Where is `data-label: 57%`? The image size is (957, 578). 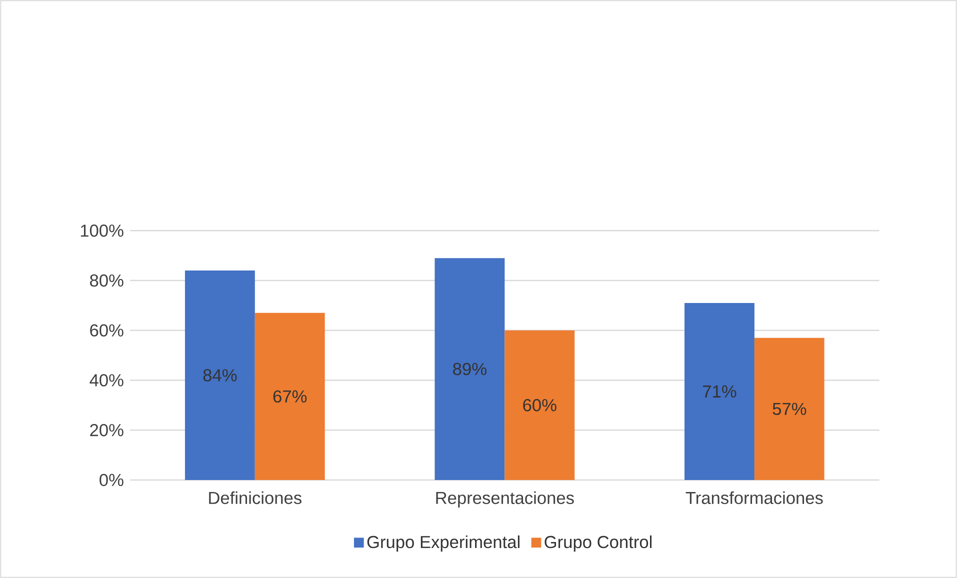 data-label: 57% is located at coordinates (789, 409).